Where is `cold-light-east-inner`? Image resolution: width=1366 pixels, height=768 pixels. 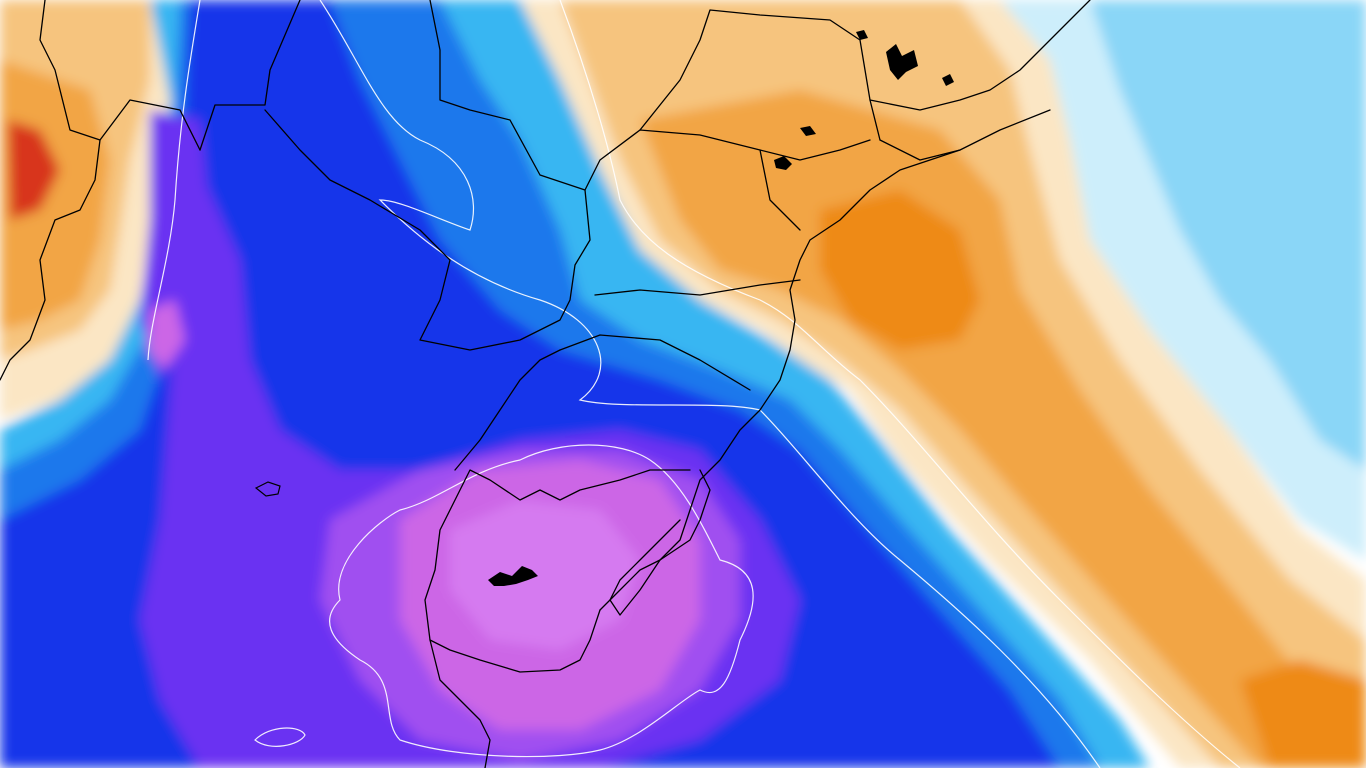 cold-light-east-inner is located at coordinates (1308, 170).